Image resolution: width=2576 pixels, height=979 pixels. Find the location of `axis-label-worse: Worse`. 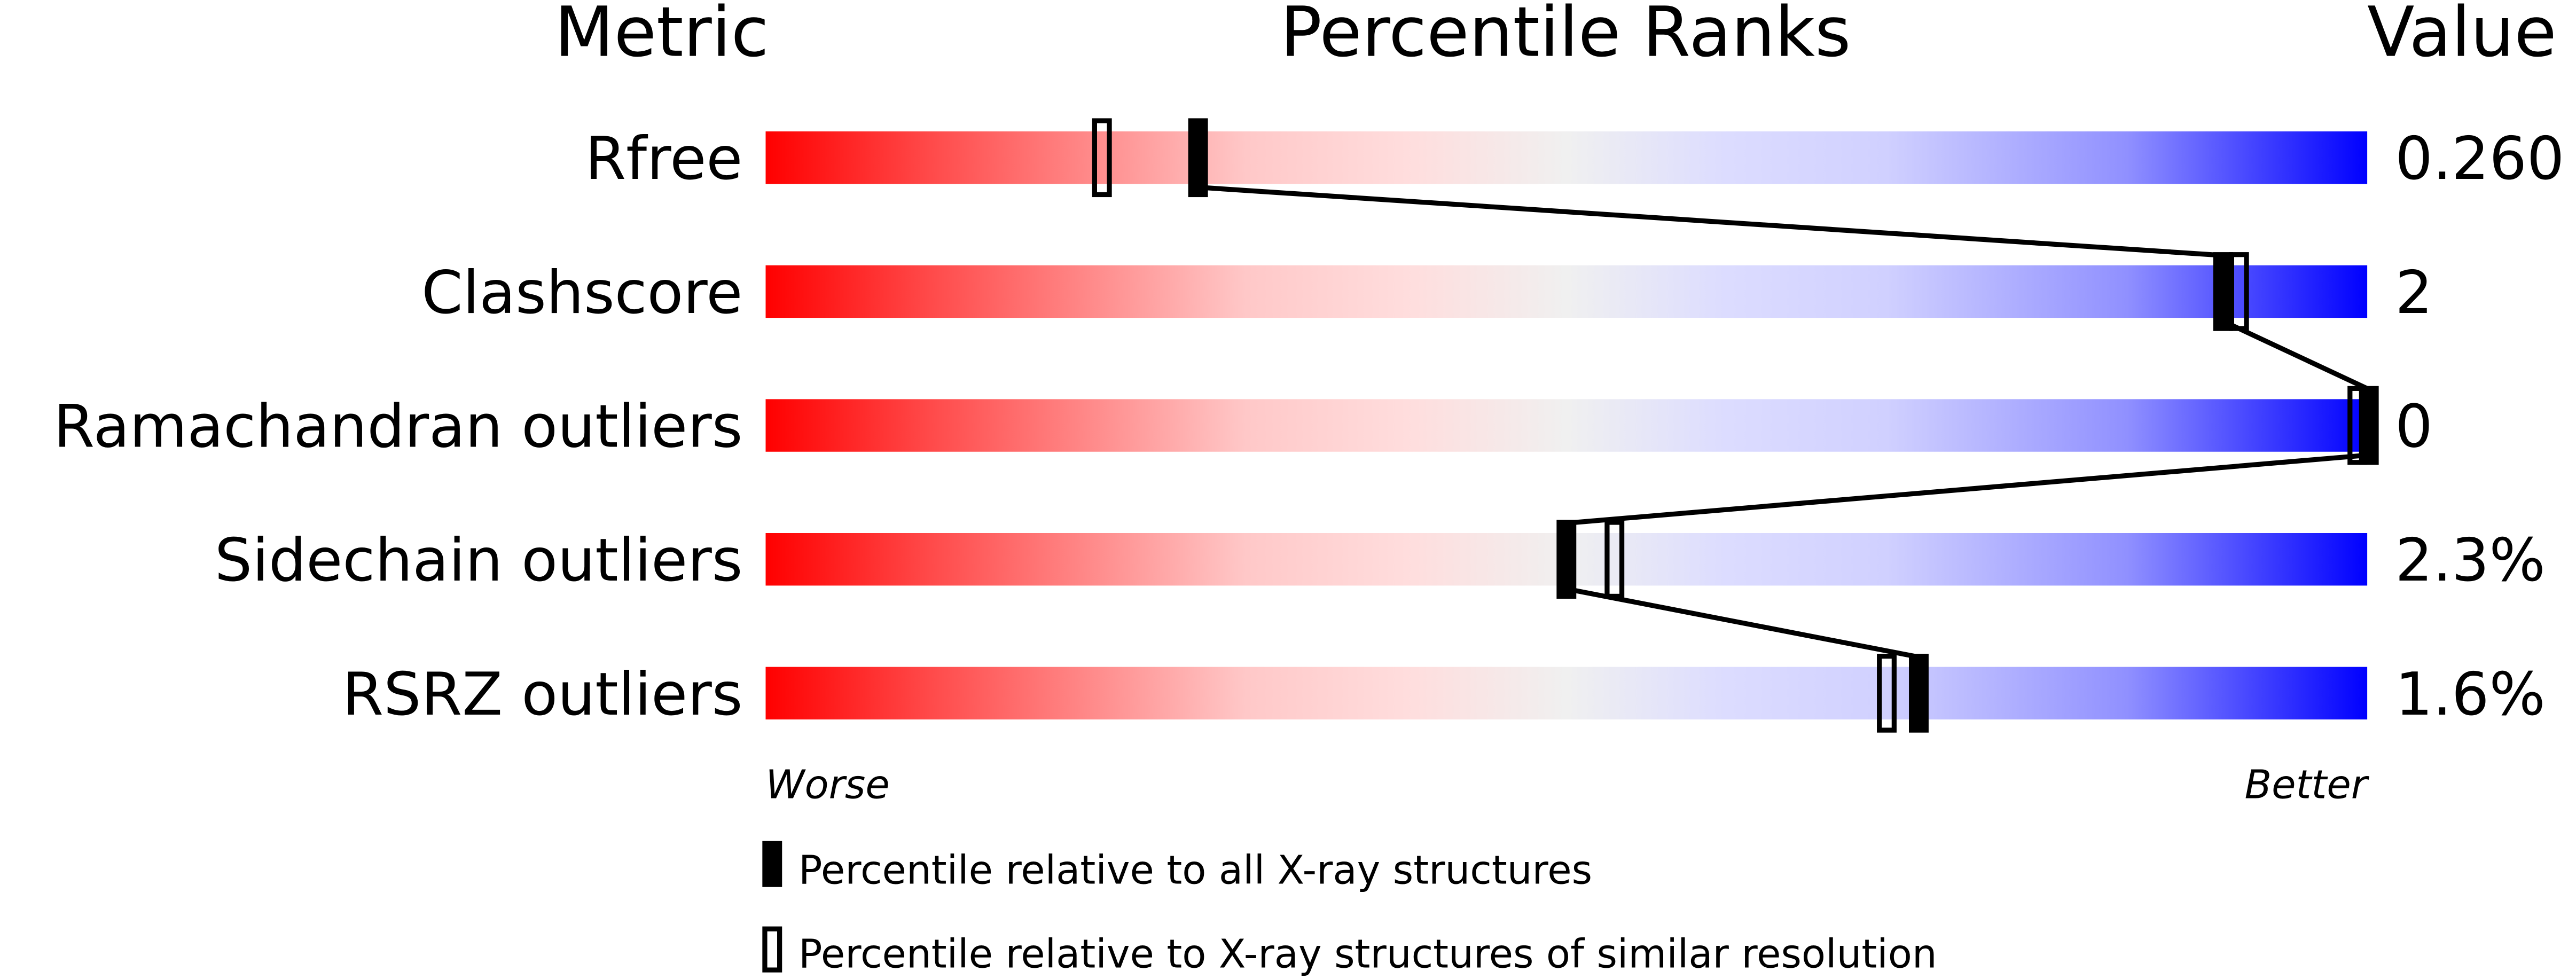

axis-label-worse: Worse is located at coordinates (827, 785).